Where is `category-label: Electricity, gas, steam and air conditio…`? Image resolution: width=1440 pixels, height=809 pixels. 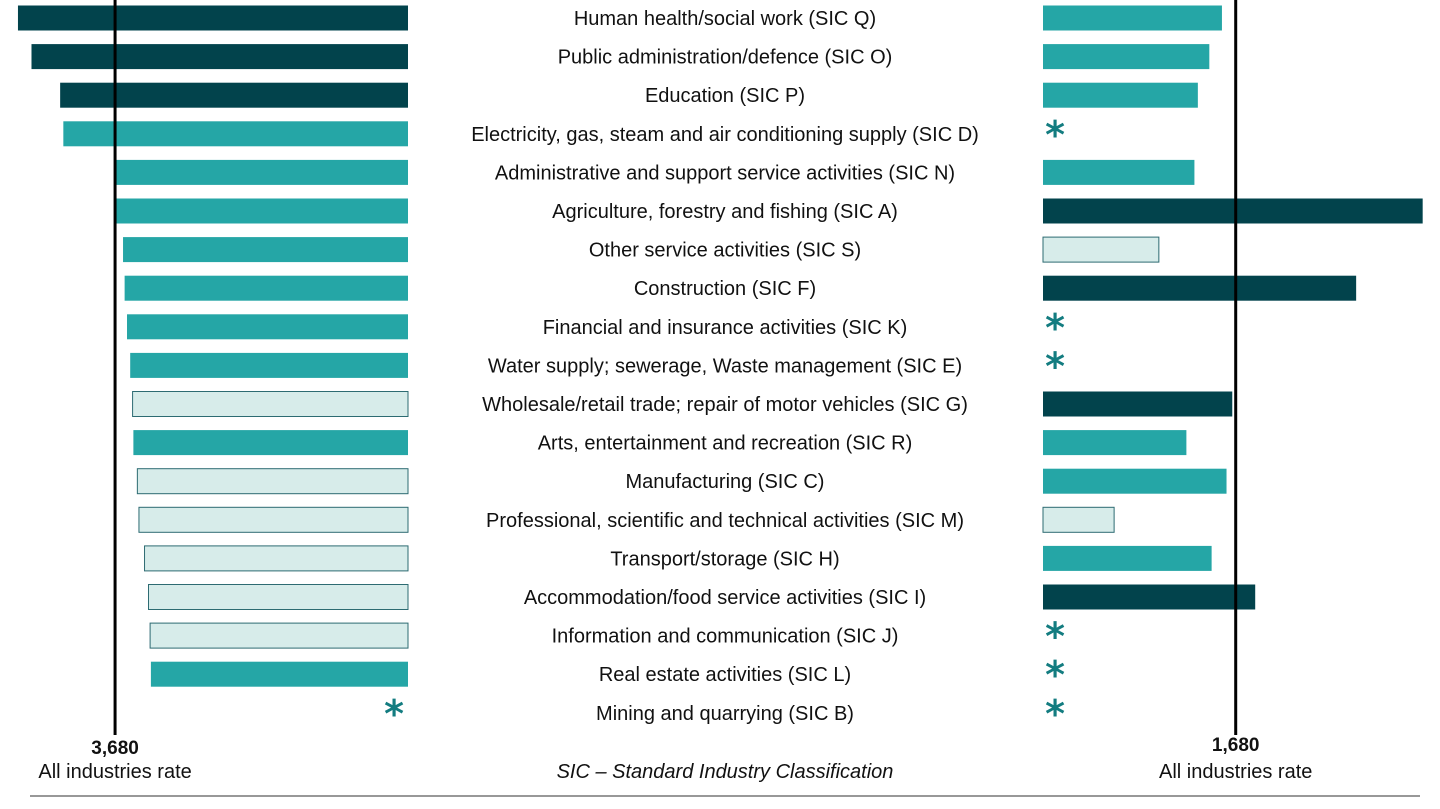 category-label: Electricity, gas, steam and air conditio… is located at coordinates (725, 135).